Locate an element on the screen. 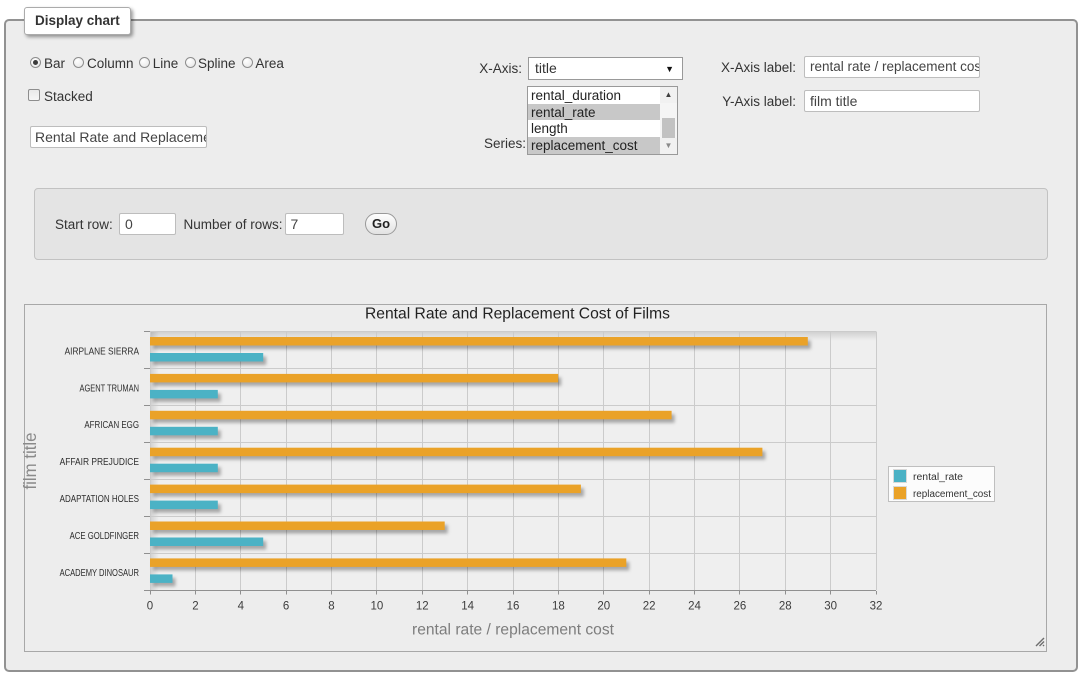 The width and height of the screenshot is (1081, 681). svg-text: 22 is located at coordinates (649, 607).